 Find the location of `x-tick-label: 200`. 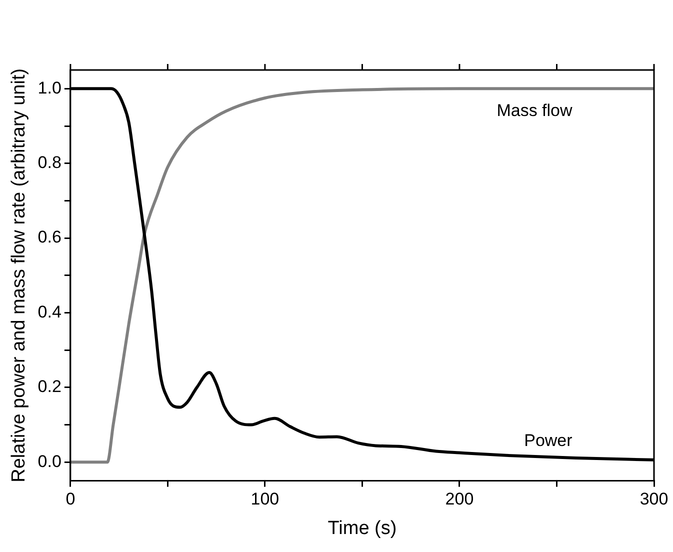

x-tick-label: 200 is located at coordinates (459, 499).